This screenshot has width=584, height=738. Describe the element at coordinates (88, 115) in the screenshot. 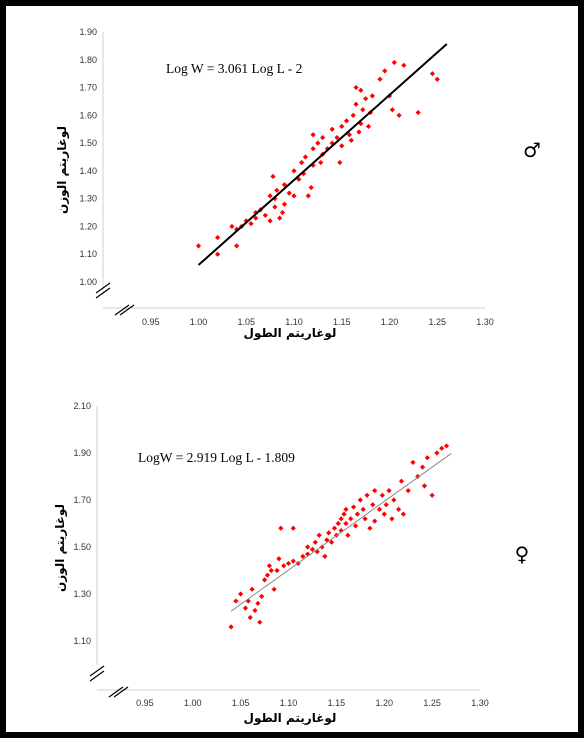

I see `y-tick-label: 1.60` at that location.